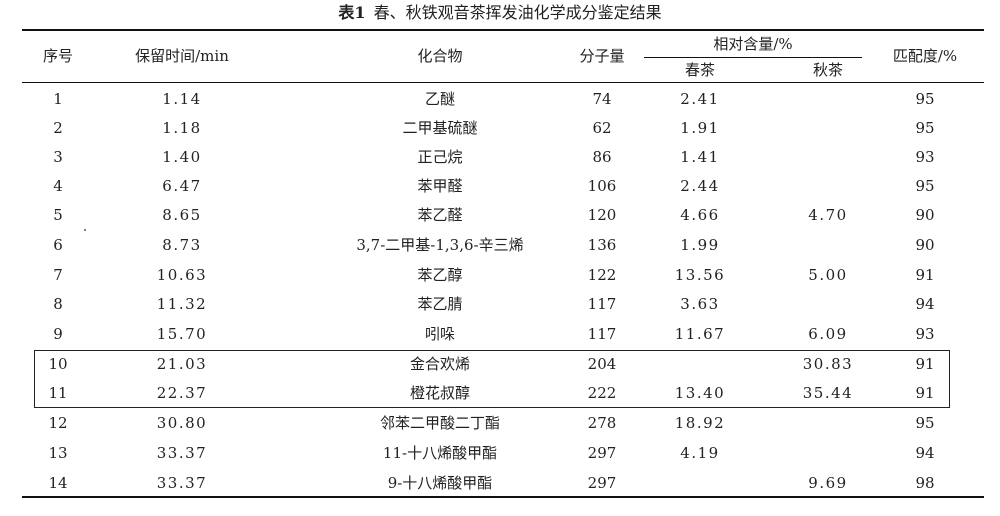 Image resolution: width=1000 pixels, height=516 pixels. I want to click on table-row: 6 8.73 3,7-二甲基-1,3,6-辛三烯 136 1.99 90, so click(503, 245).